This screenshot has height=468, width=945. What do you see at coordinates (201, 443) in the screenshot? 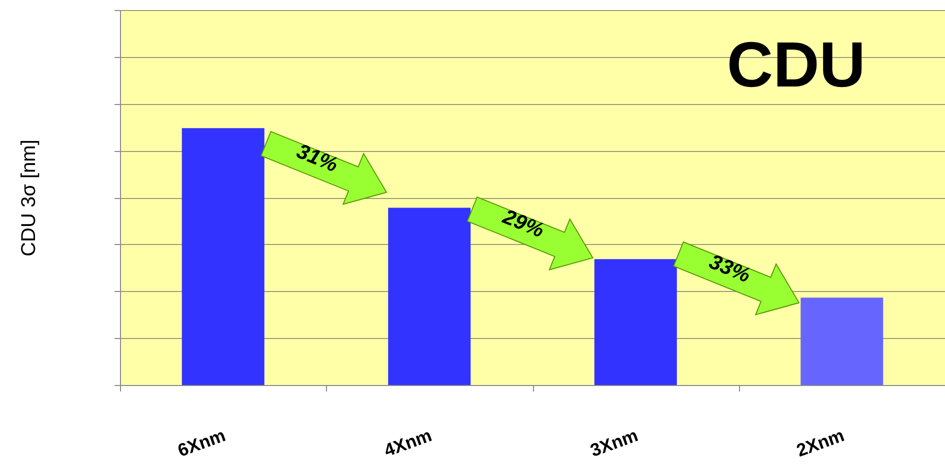
I see `x-tick-label: 6Xnm` at bounding box center [201, 443].